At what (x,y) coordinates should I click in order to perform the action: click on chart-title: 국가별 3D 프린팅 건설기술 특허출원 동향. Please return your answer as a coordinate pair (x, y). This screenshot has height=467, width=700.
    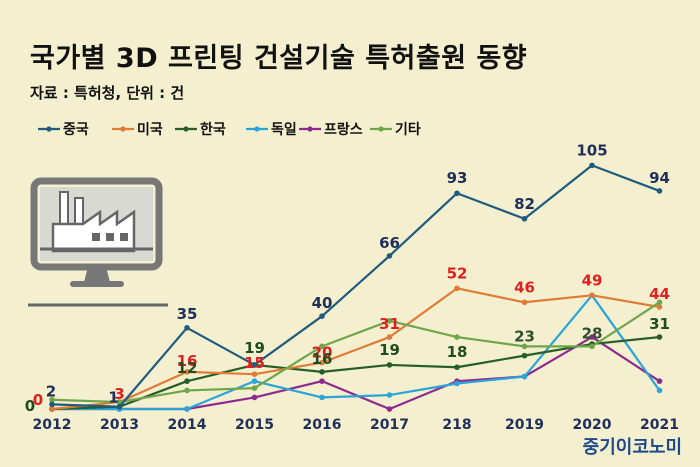
    Looking at the image, I should click on (279, 58).